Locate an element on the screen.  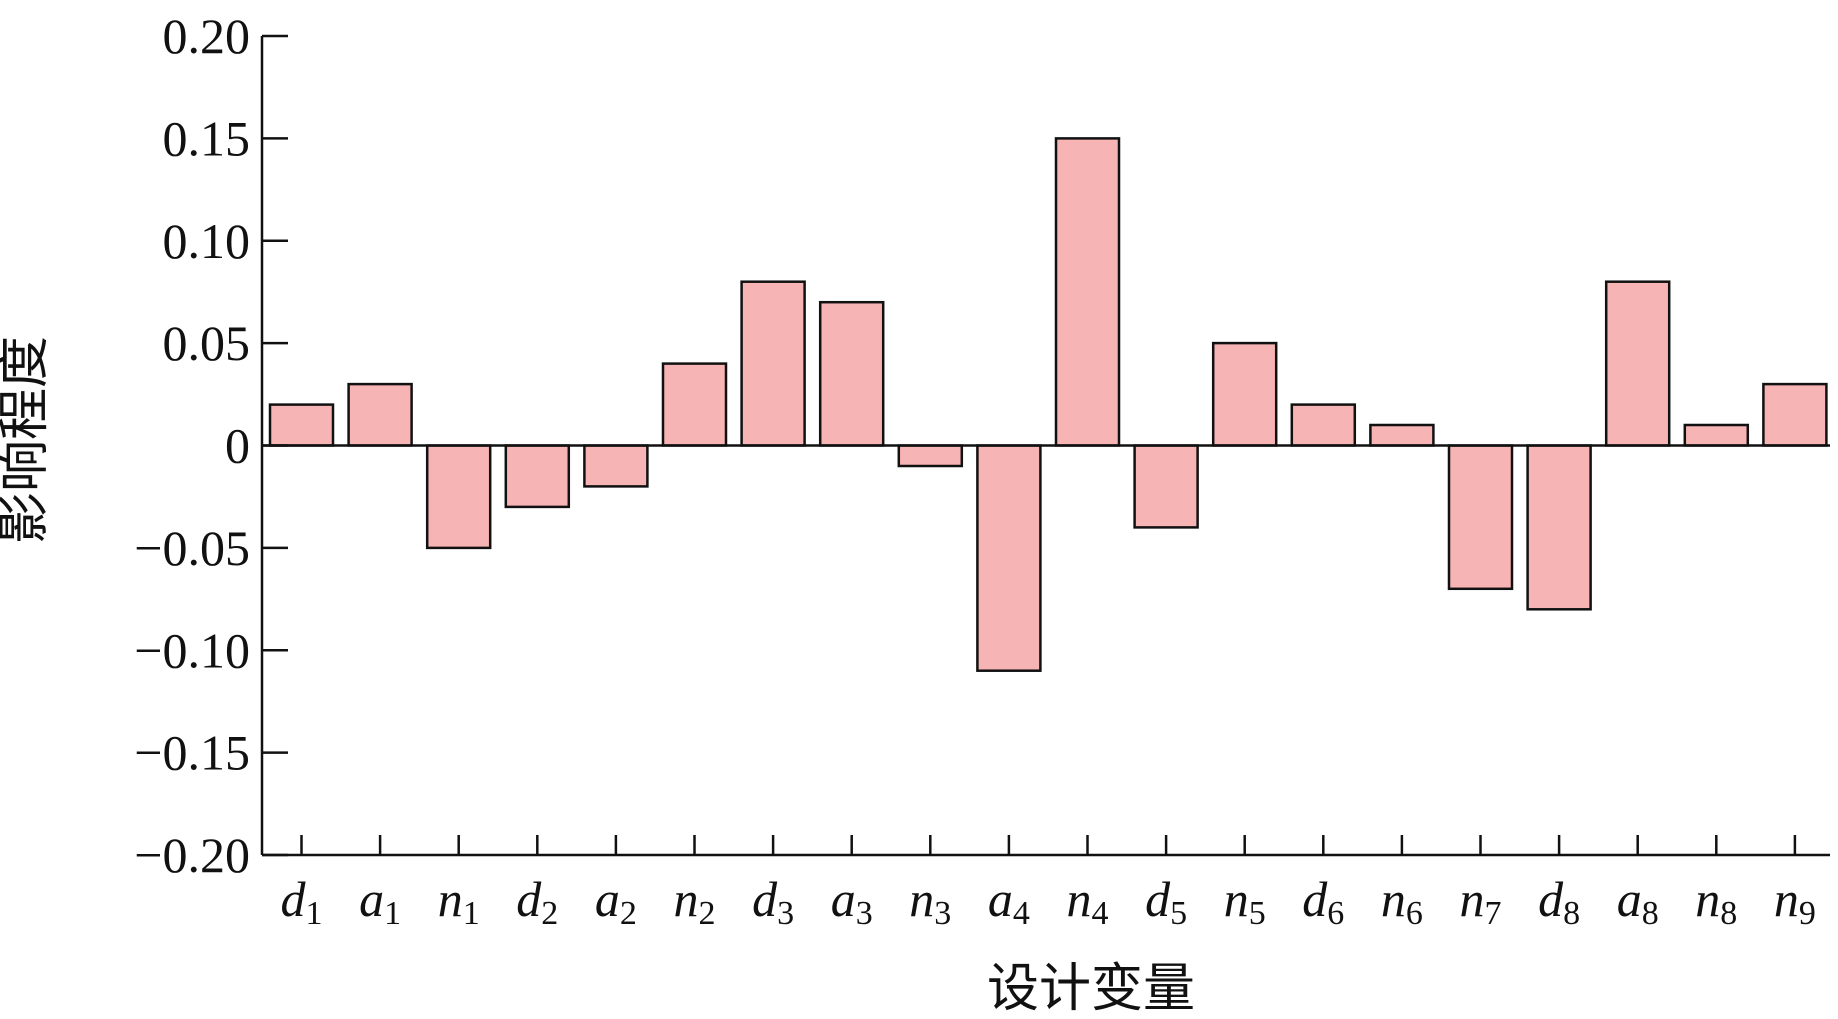
x-tick-label: n3 is located at coordinates (930, 901).